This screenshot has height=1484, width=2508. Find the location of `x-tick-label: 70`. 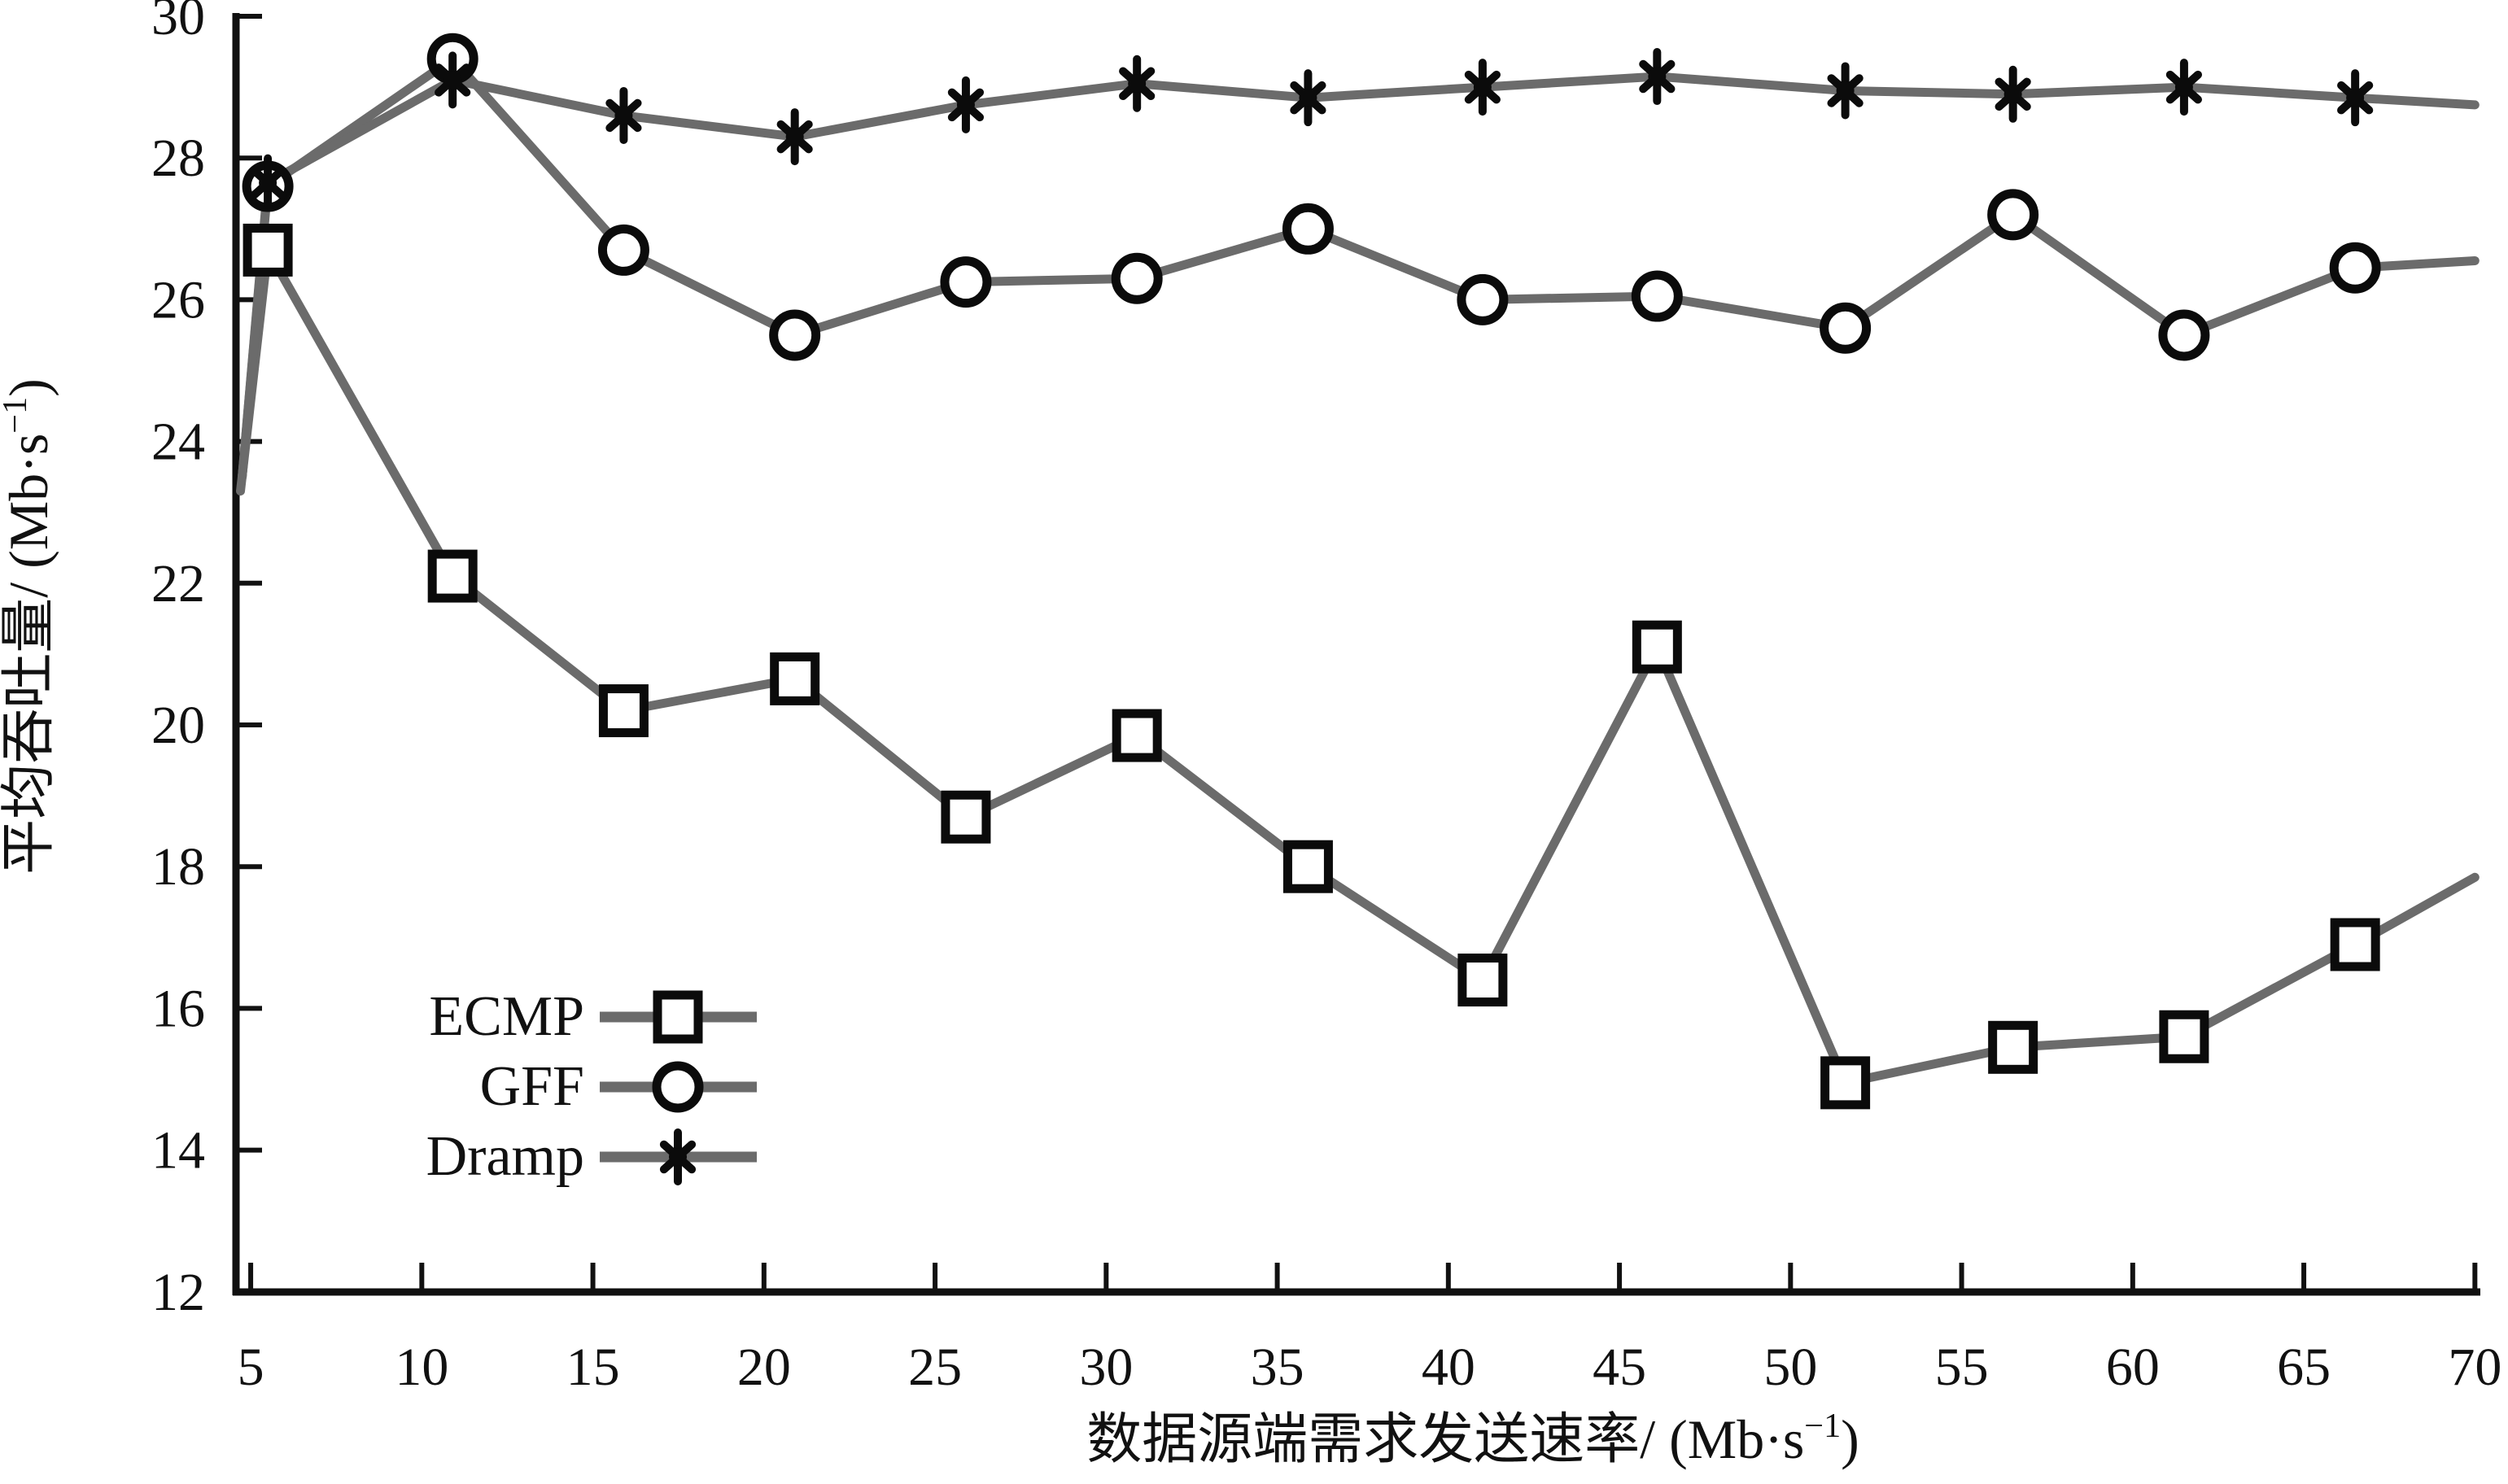

x-tick-label: 70 is located at coordinates (2474, 1368).